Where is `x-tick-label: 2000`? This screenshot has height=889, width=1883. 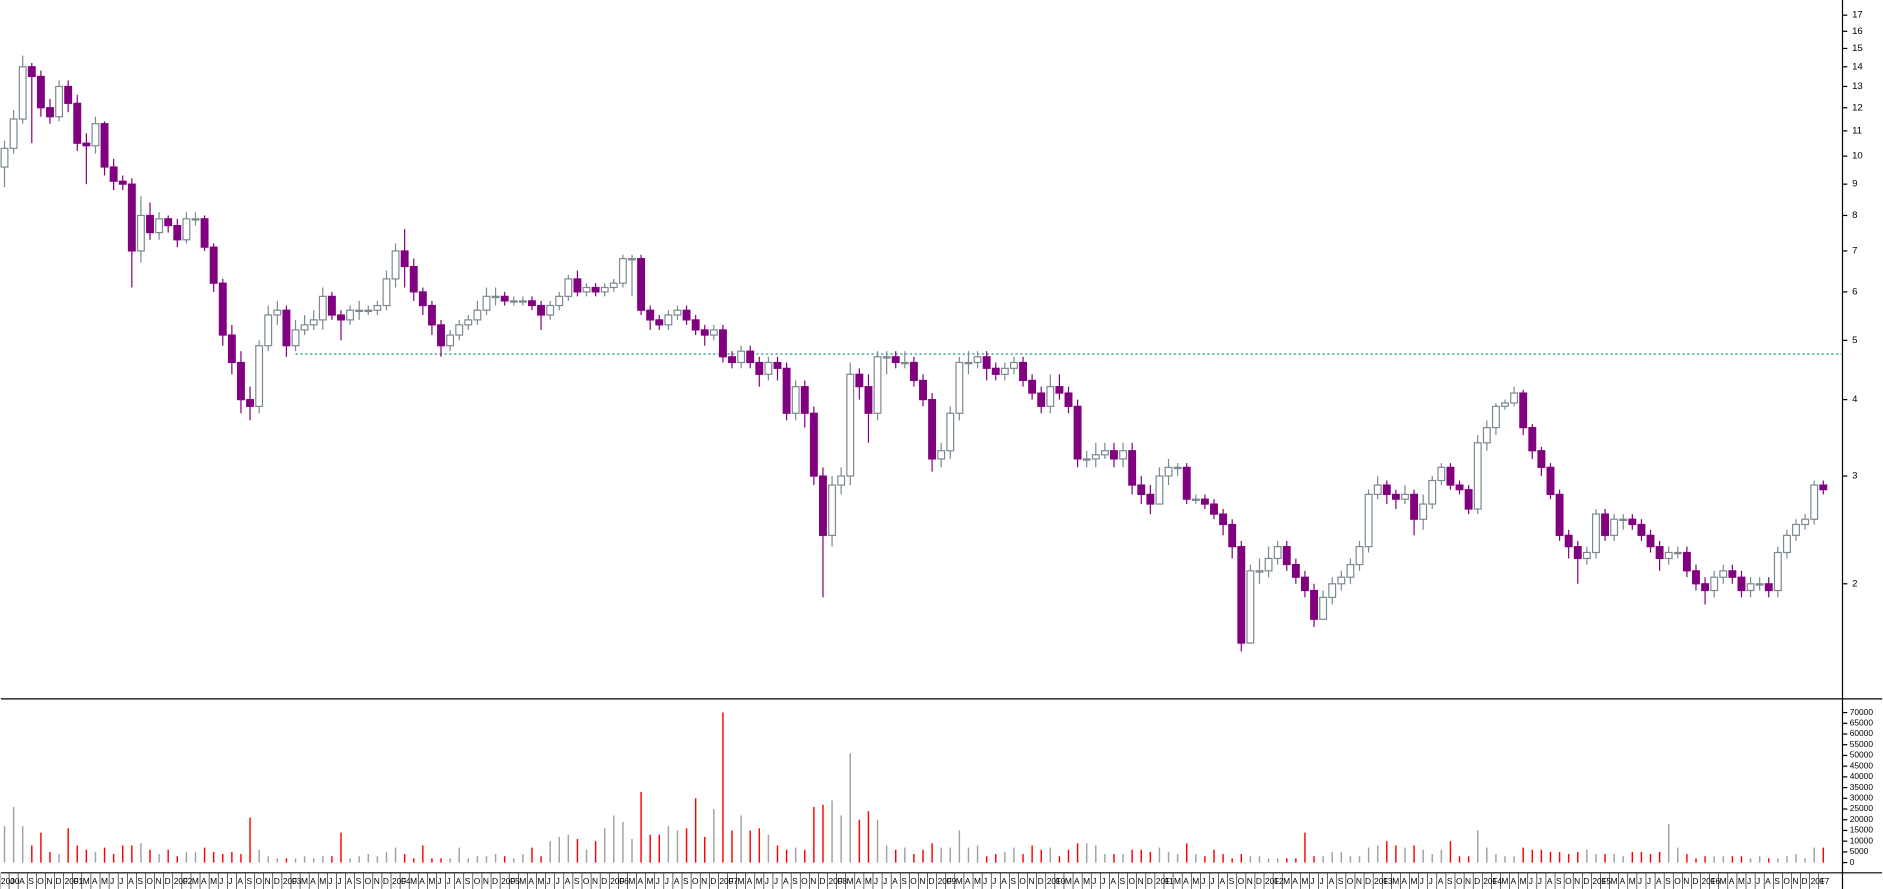
x-tick-label: 2000 is located at coordinates (10, 881).